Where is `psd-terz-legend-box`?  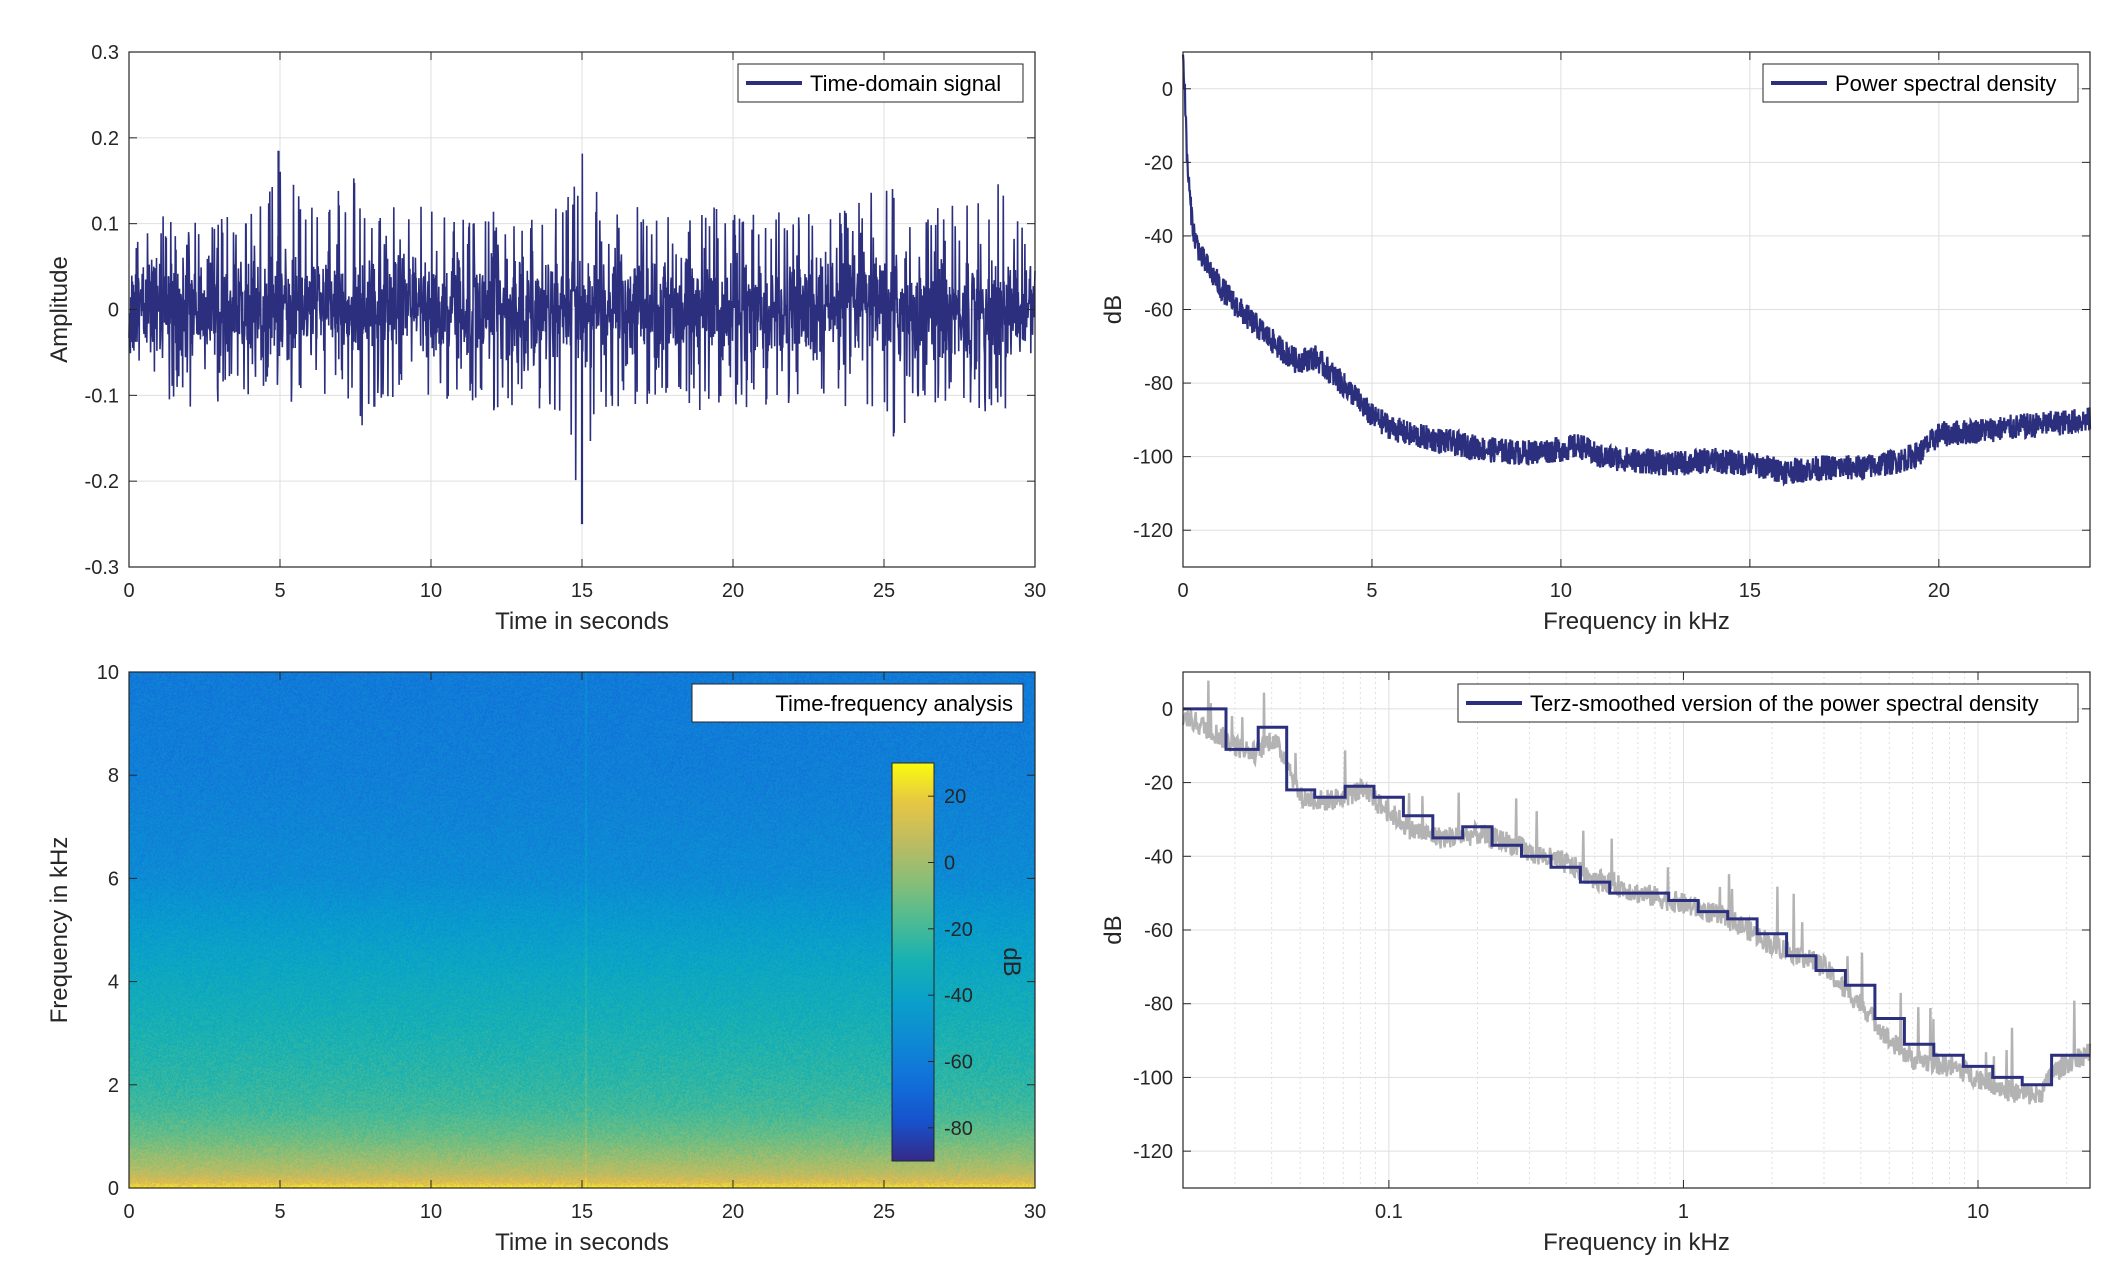
psd-terz-legend-box is located at coordinates (1768, 703).